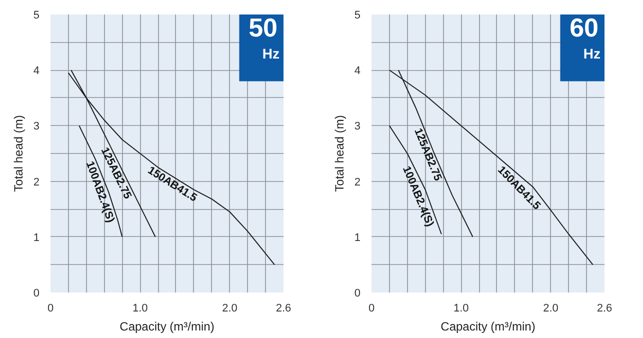 Image resolution: width=643 pixels, height=338 pixels. Describe the element at coordinates (584, 27) in the screenshot. I see `annotation: 60` at that location.